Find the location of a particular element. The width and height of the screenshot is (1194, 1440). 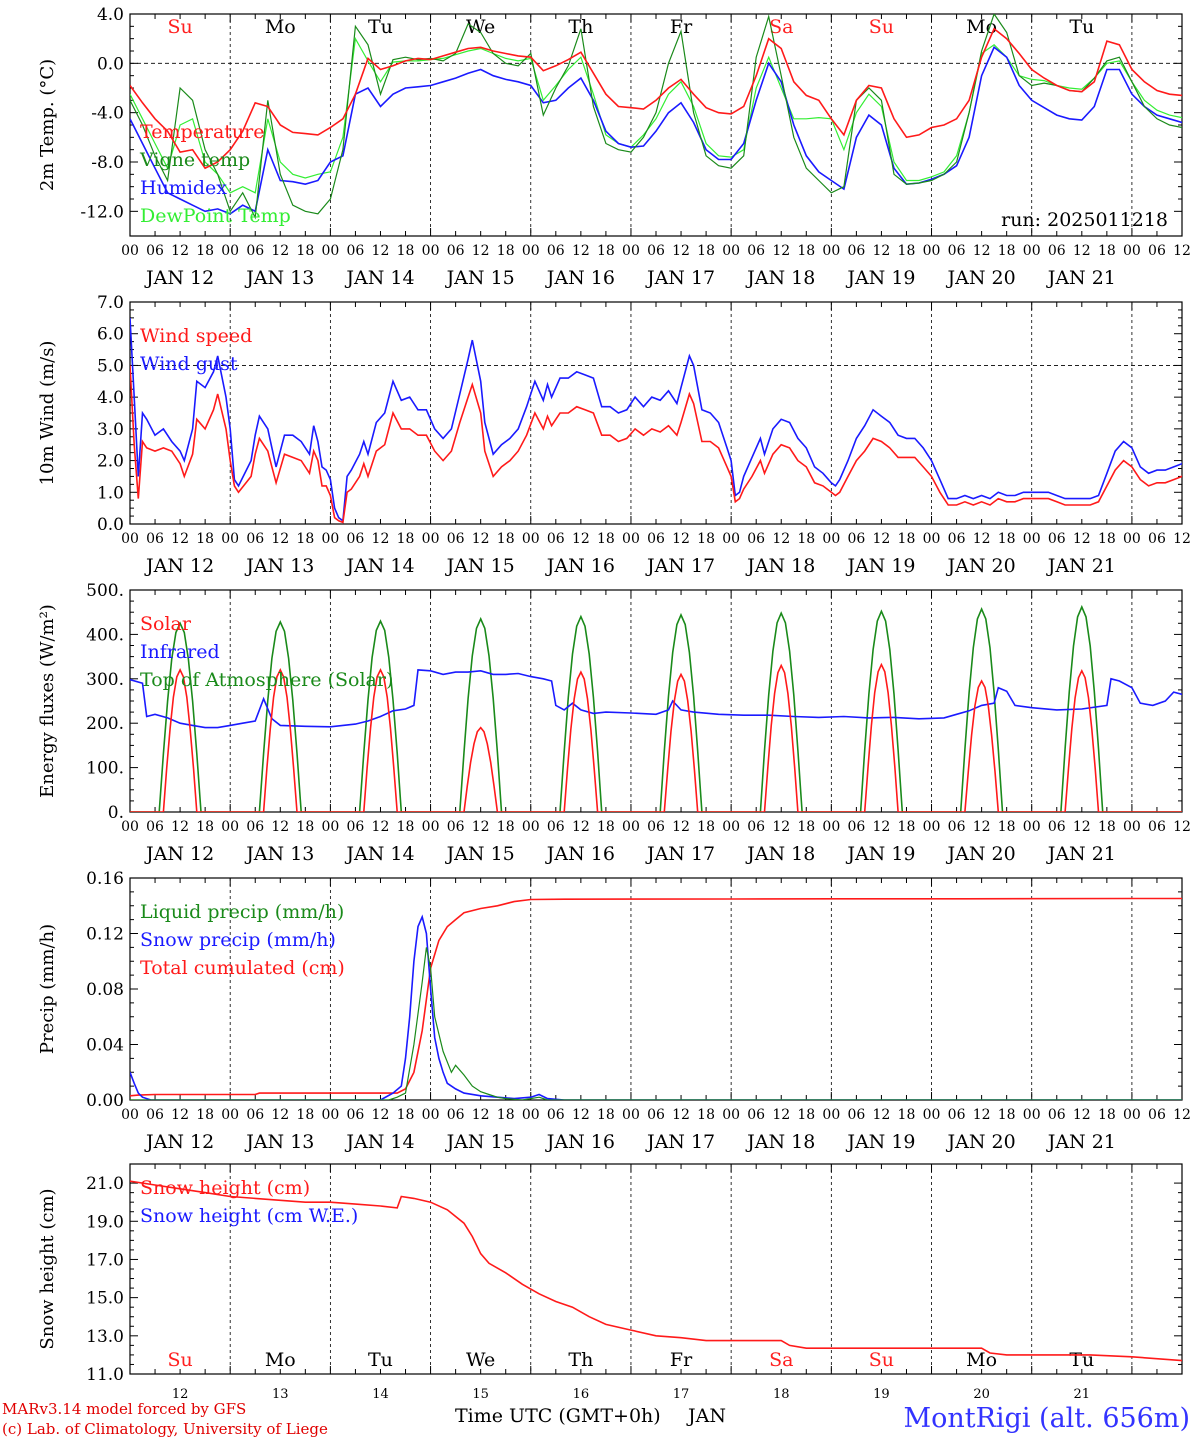

x-day-number: 20 is located at coordinates (981, 1394).